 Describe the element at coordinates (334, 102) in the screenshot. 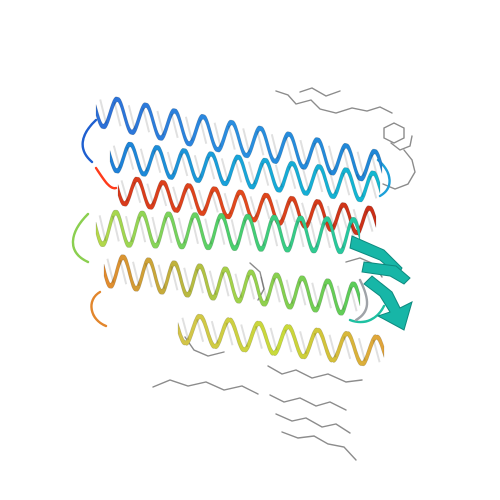

I see `ligand-top` at that location.